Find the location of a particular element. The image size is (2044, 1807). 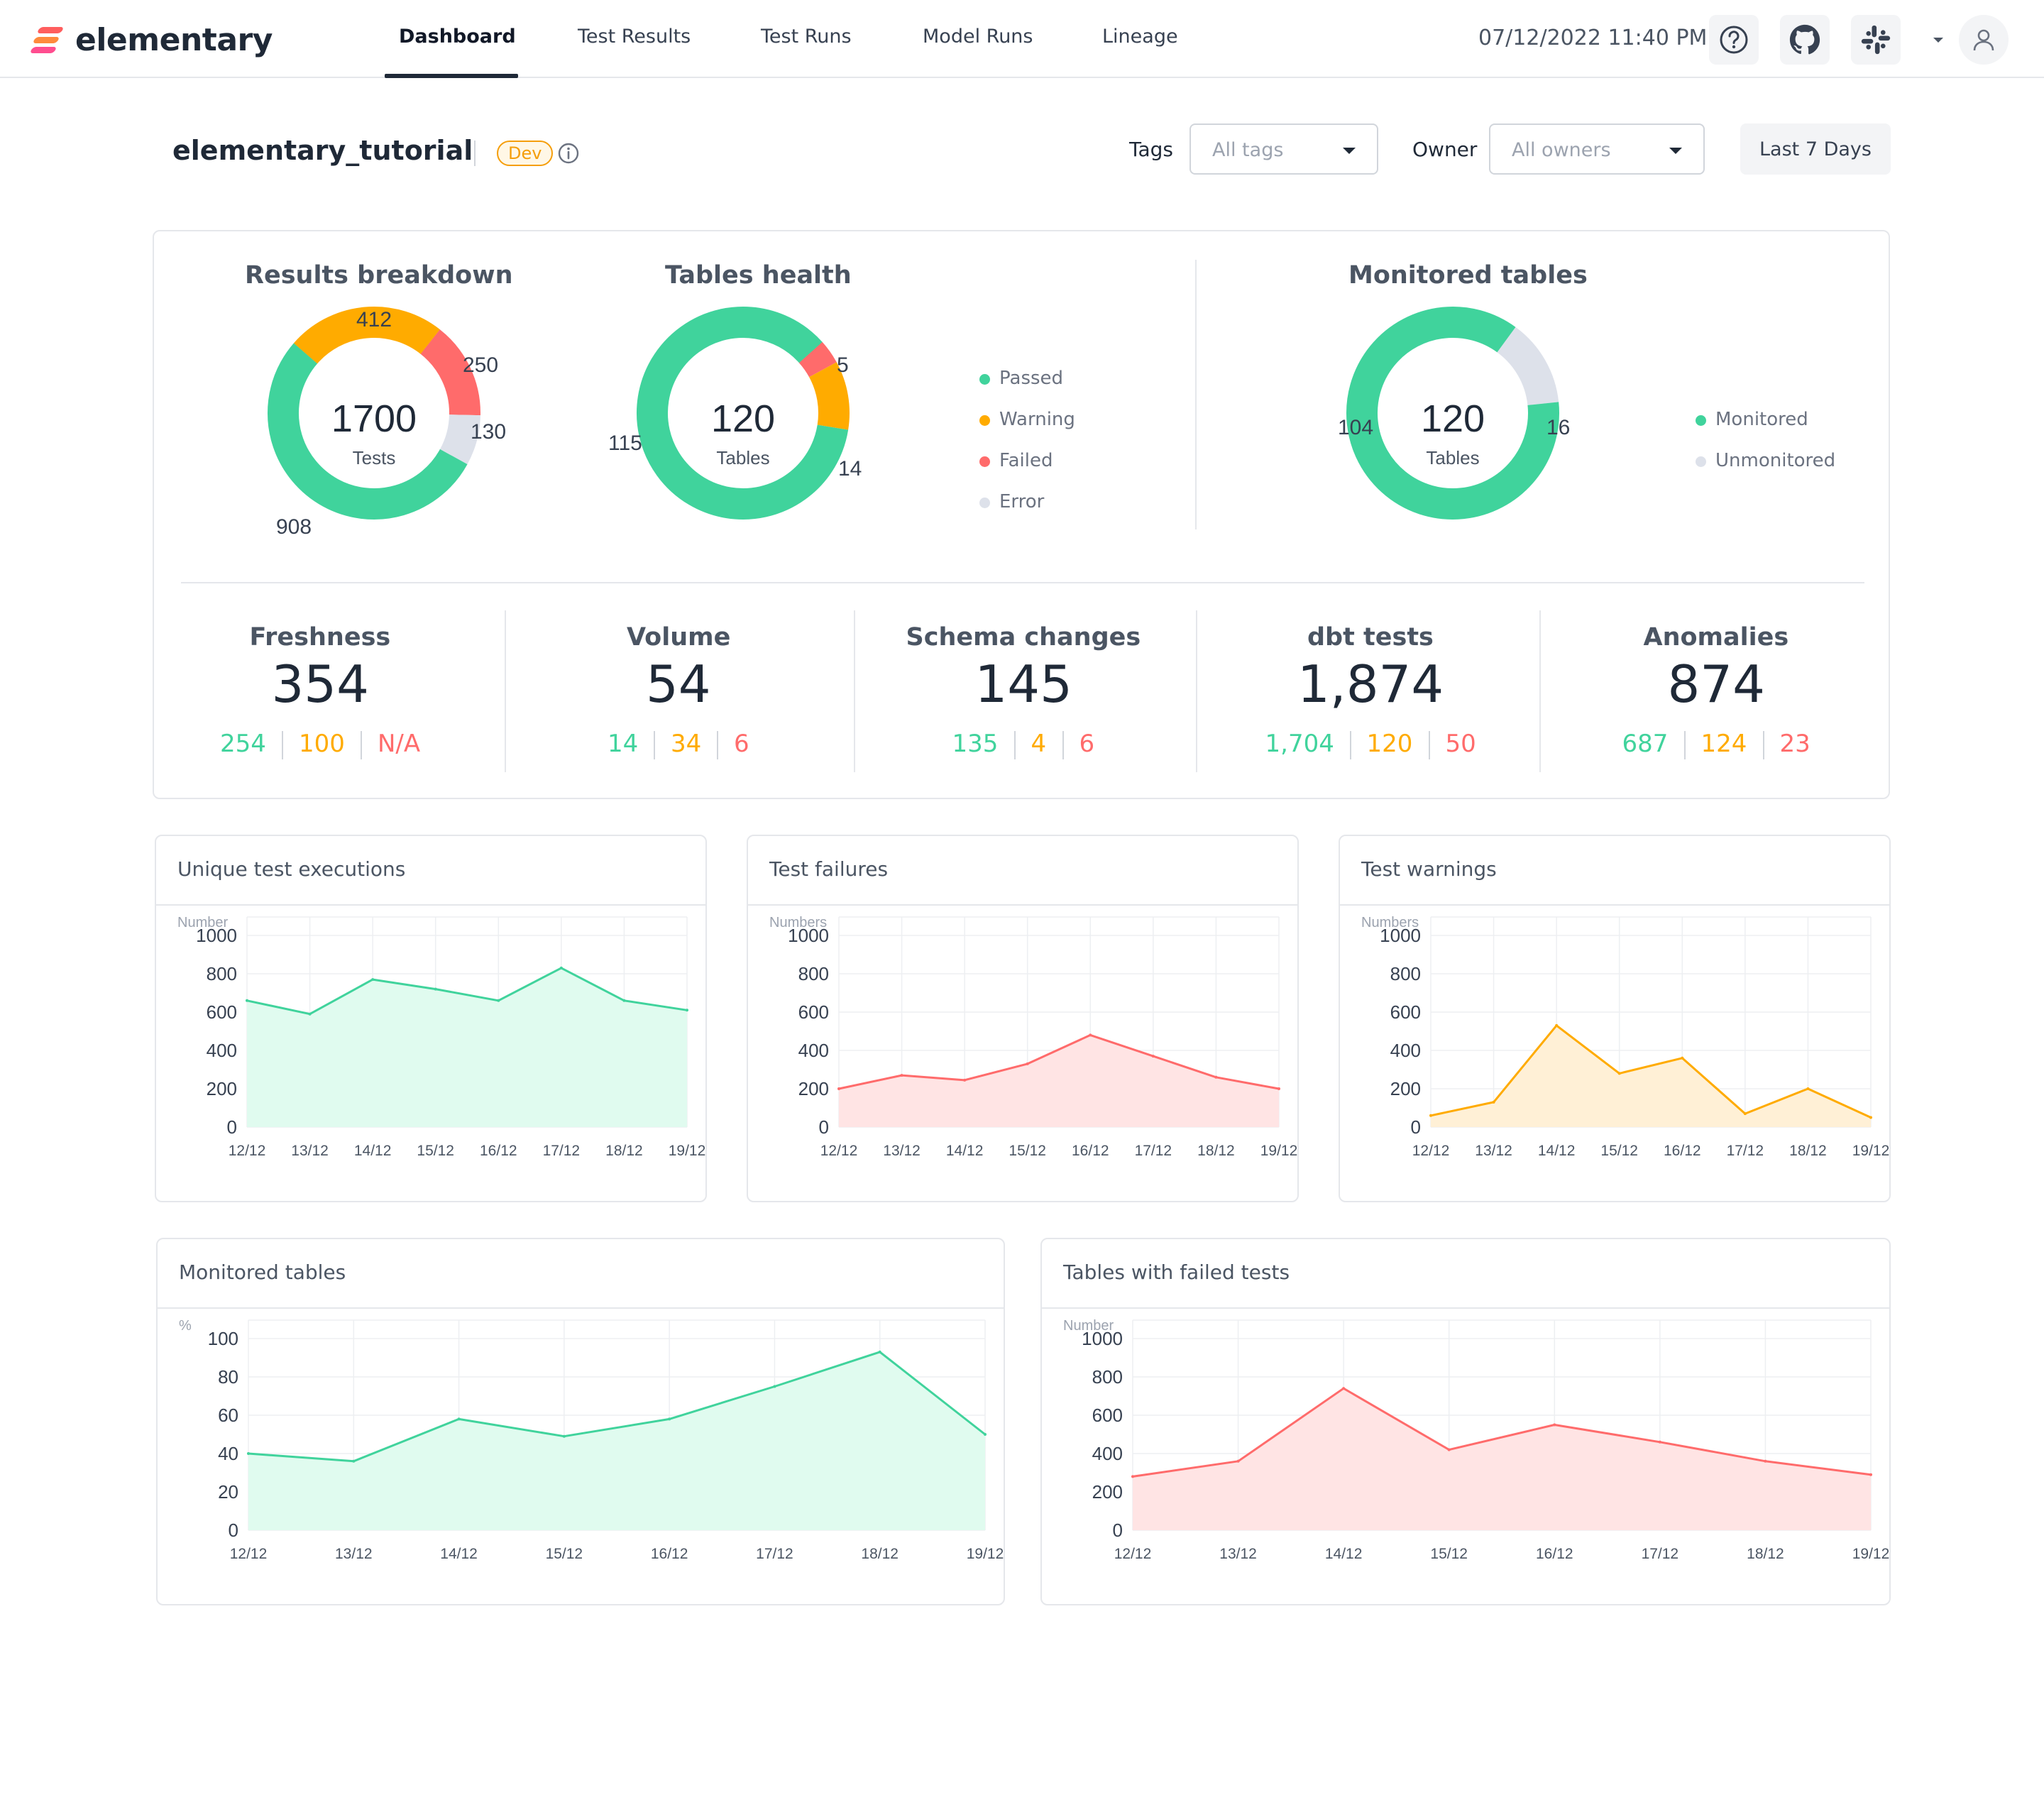

y-tick-label: 100 is located at coordinates (223, 1338).